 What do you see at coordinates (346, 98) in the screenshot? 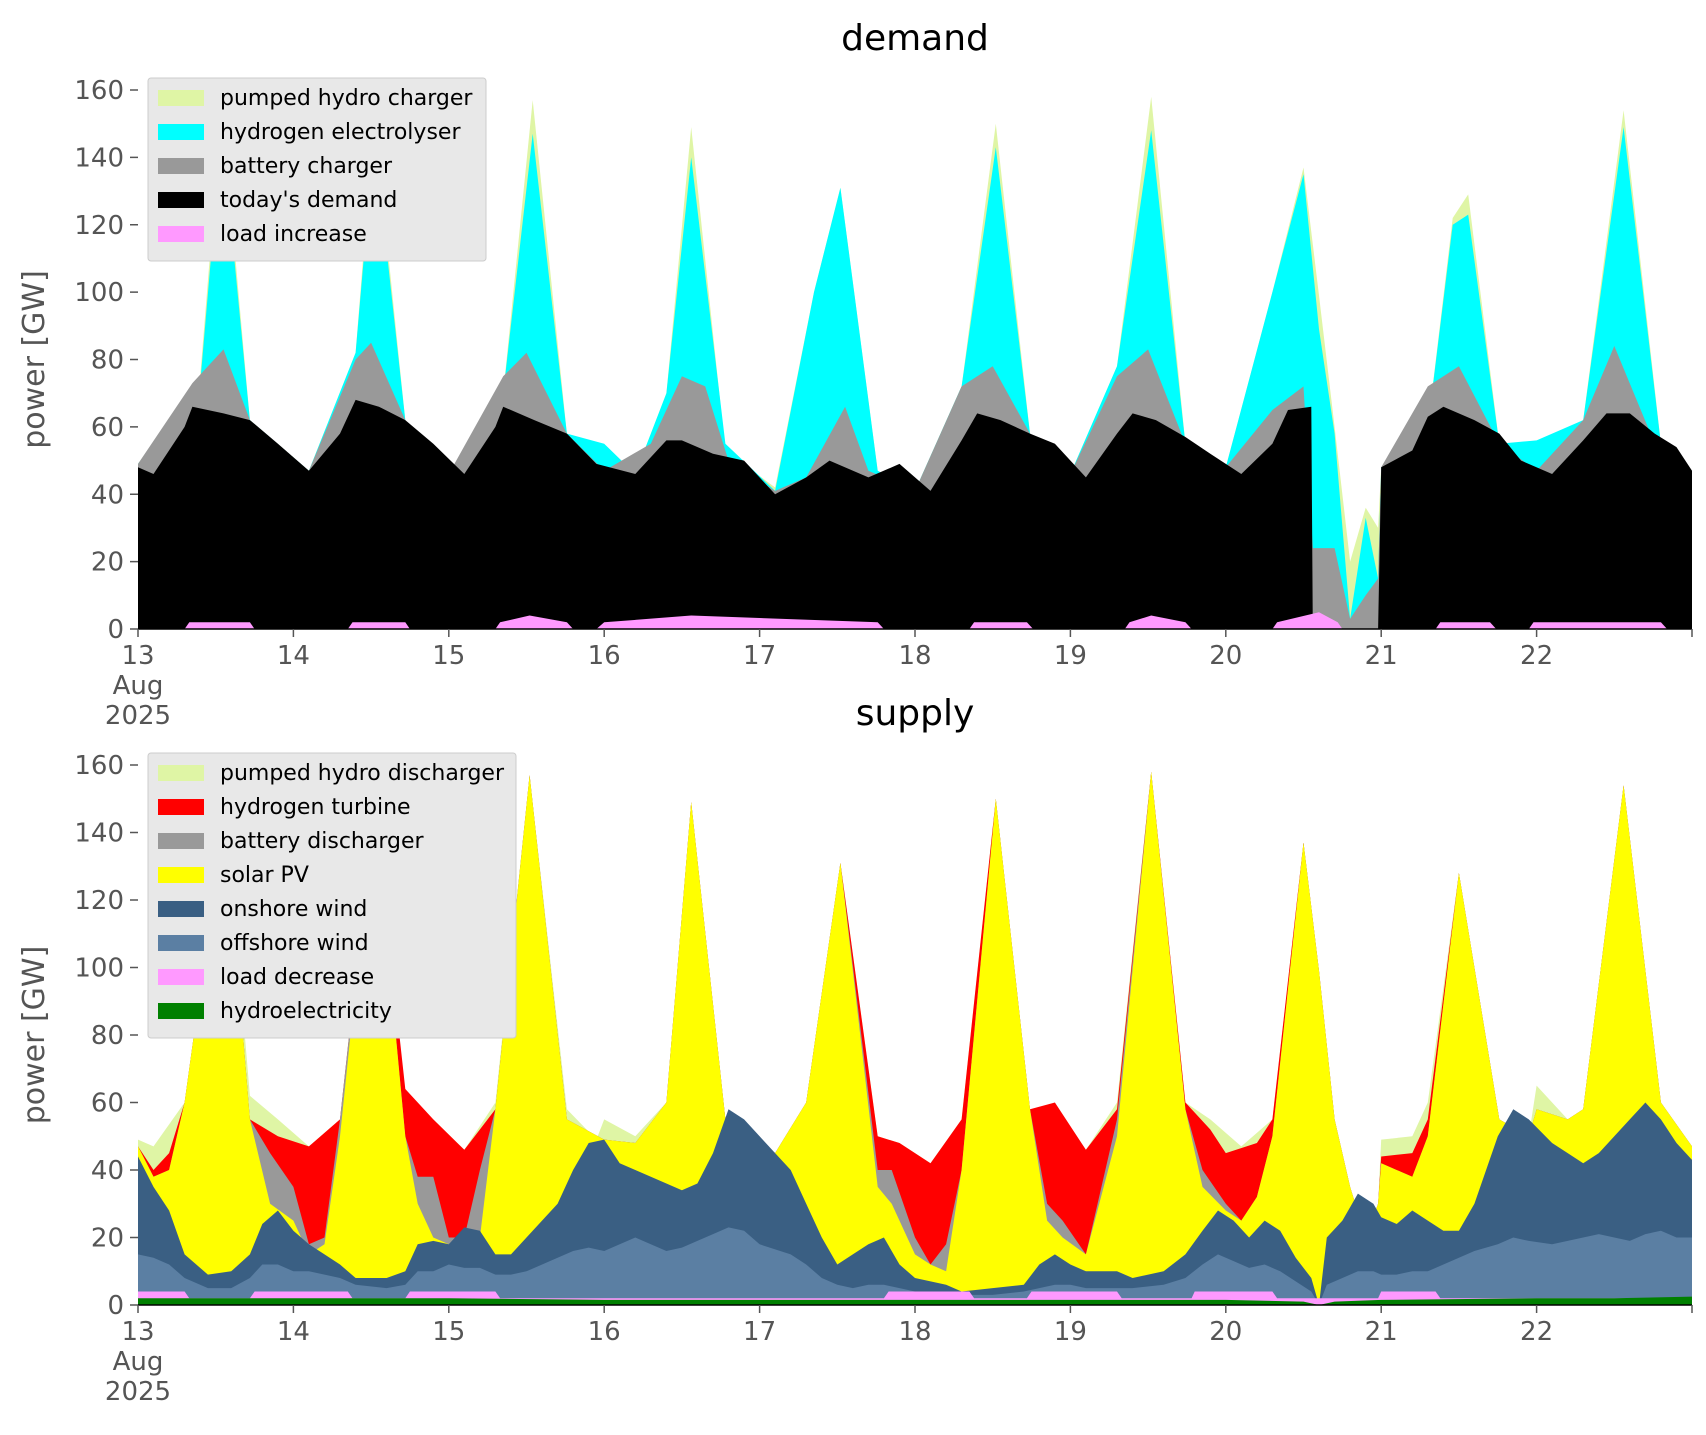
I see `legend-label: pumped hydro charger` at bounding box center [346, 98].